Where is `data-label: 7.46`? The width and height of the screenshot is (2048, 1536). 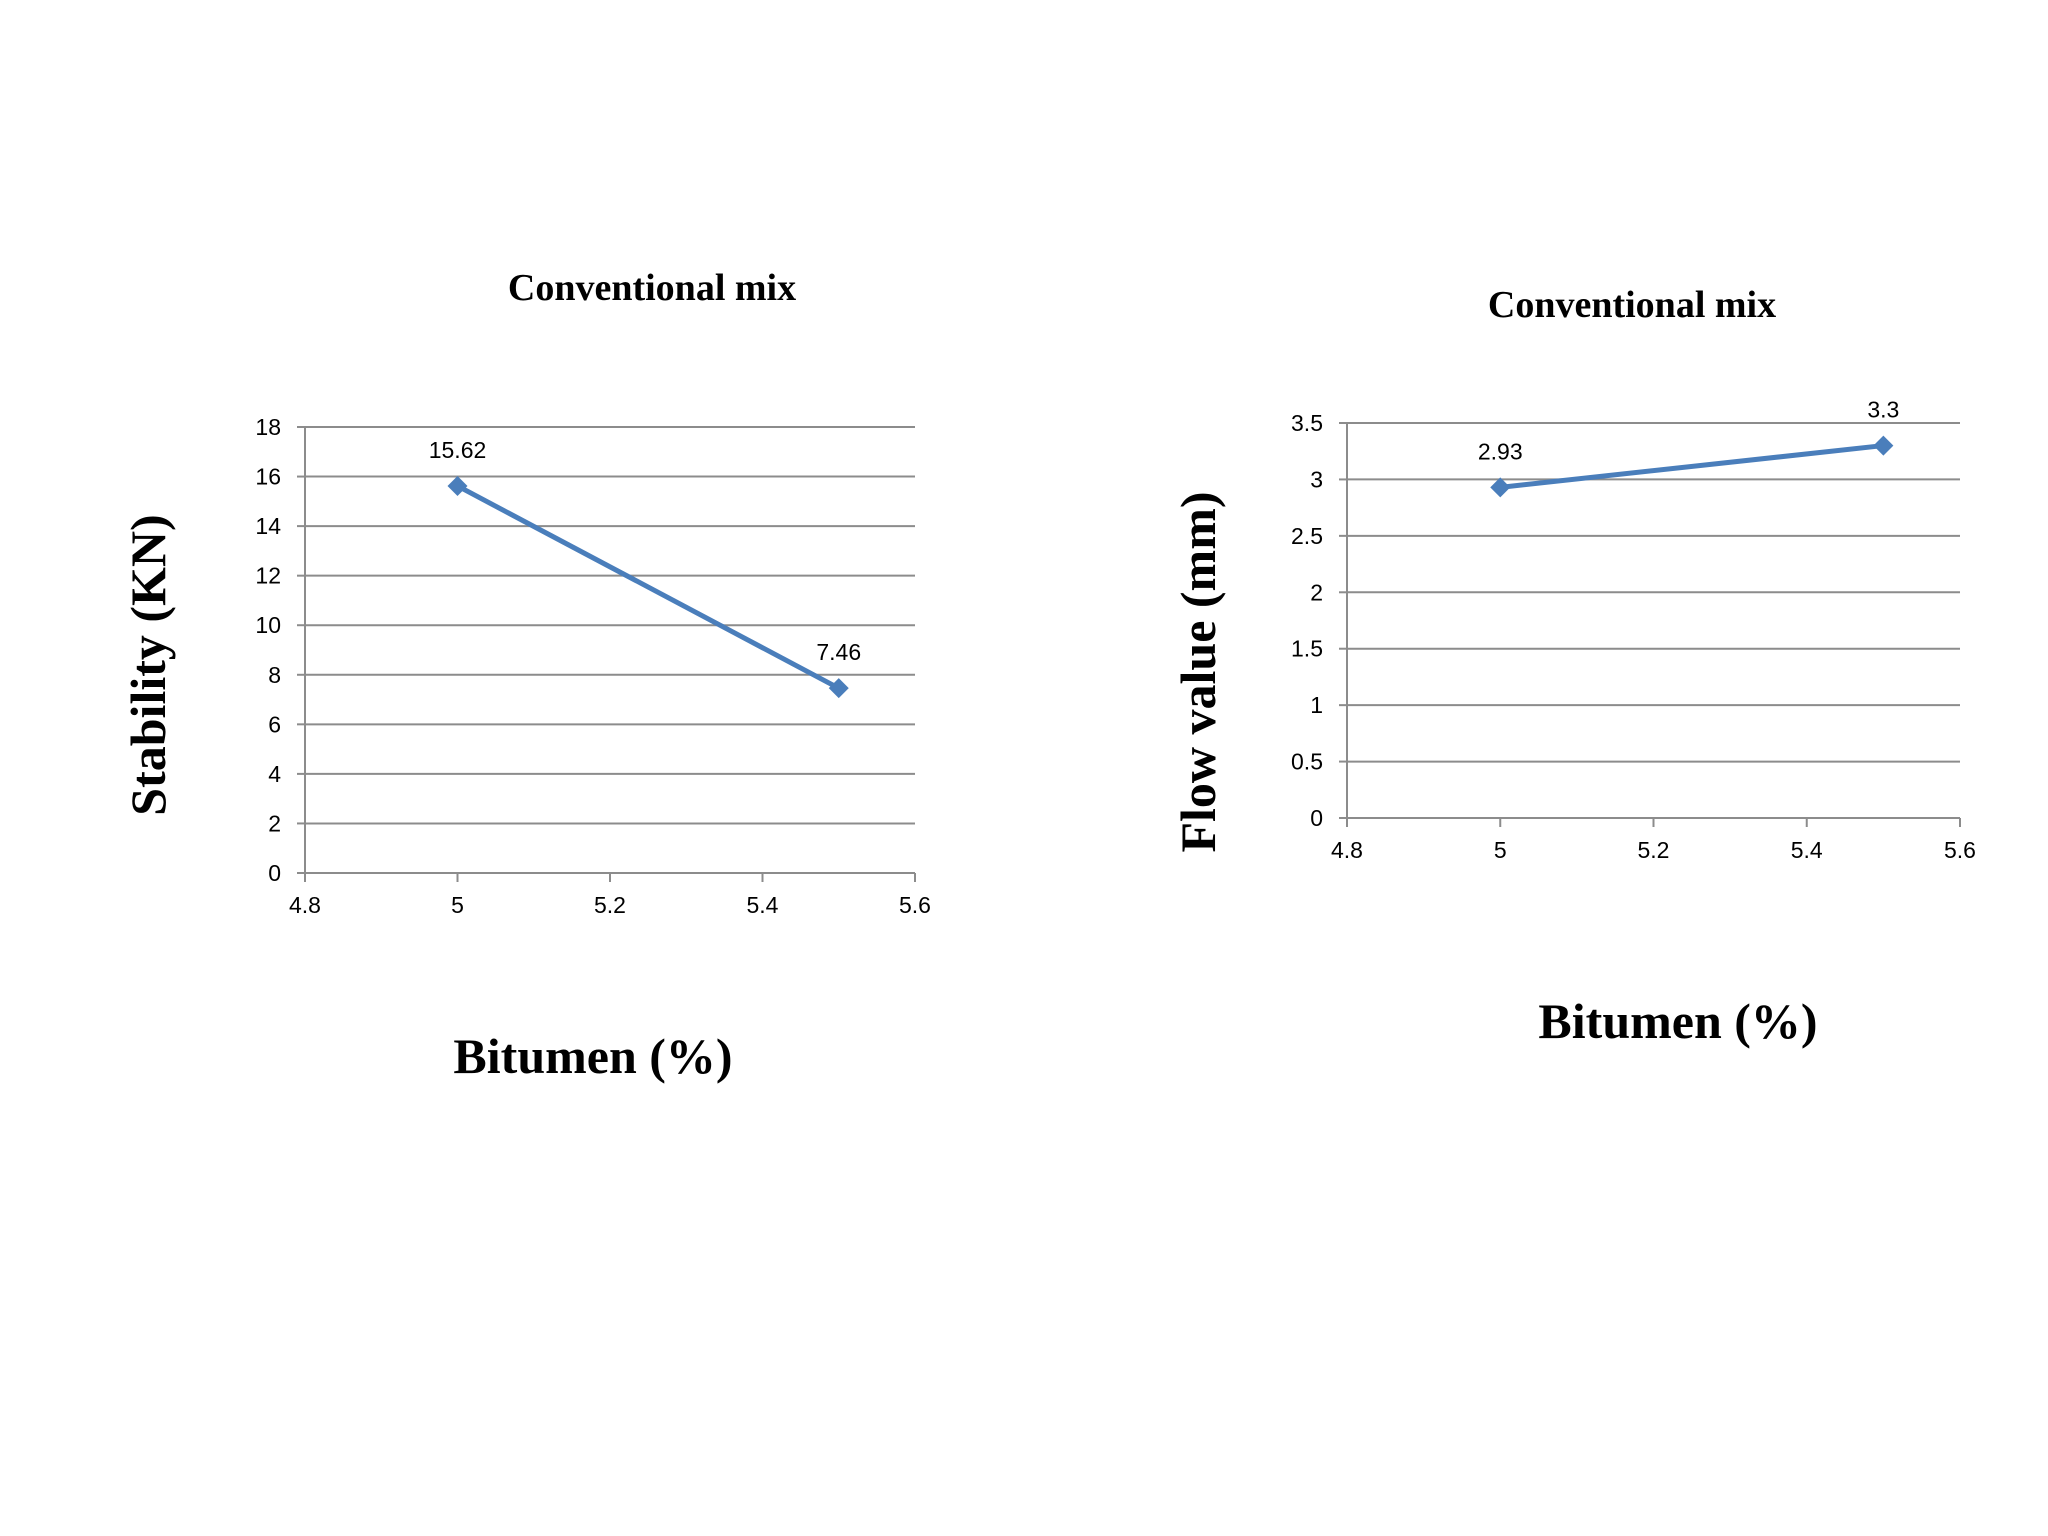 data-label: 7.46 is located at coordinates (838, 652).